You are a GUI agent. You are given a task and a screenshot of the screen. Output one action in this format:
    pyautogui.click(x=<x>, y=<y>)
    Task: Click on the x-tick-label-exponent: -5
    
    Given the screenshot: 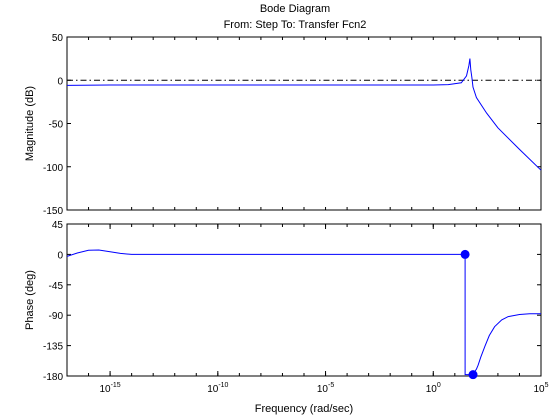 What is the action you would take?
    pyautogui.click(x=331, y=385)
    